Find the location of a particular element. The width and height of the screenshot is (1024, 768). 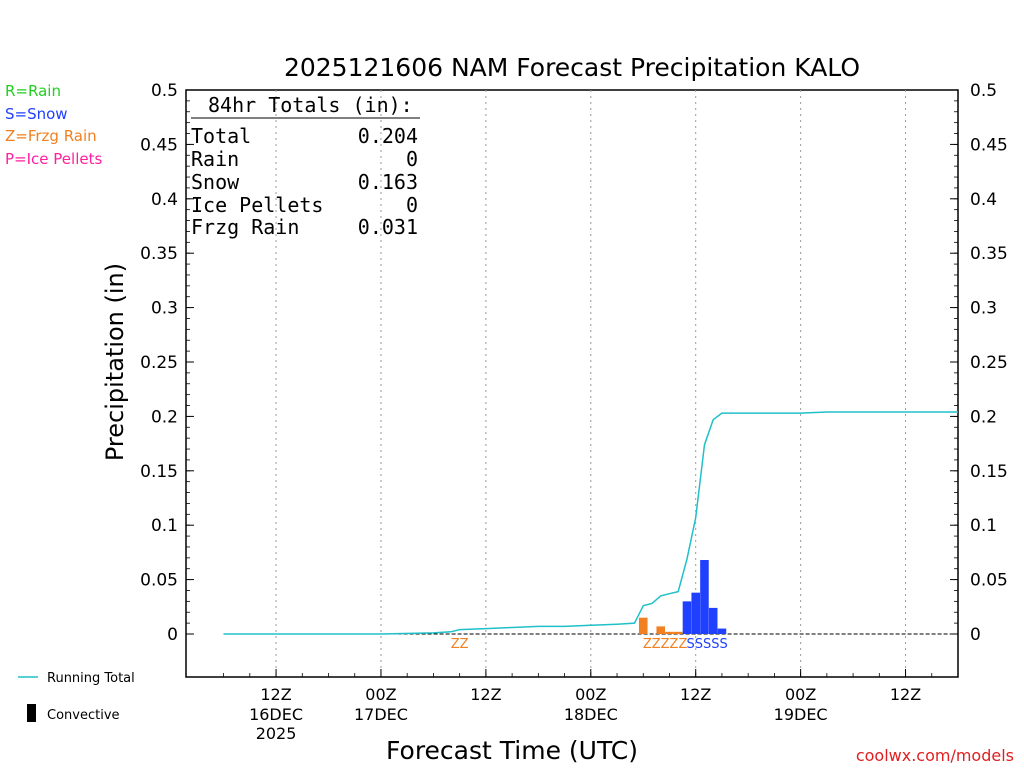

y-tick-label-left: 0.5 is located at coordinates (164, 91).